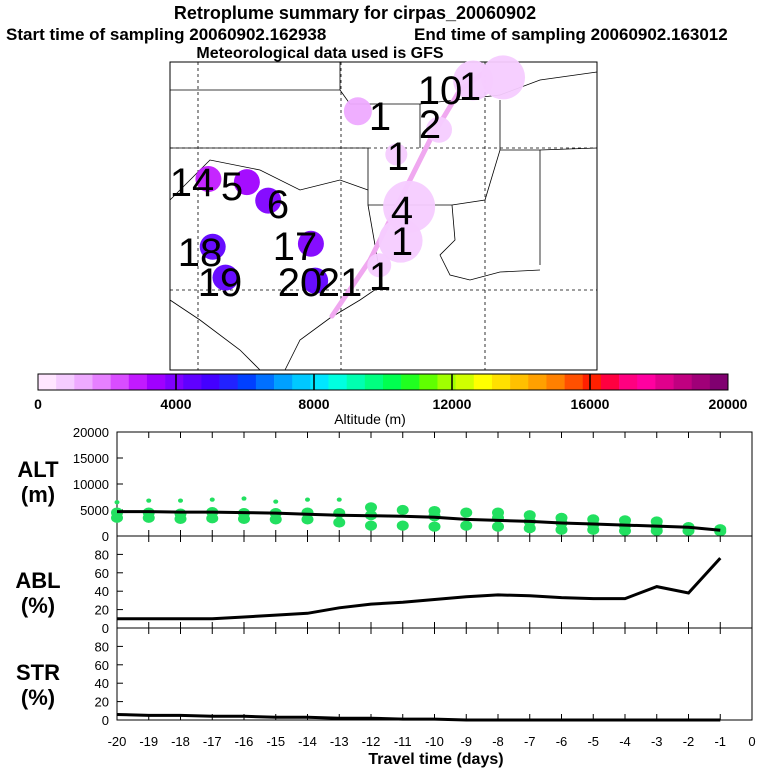 The width and height of the screenshot is (768, 768). What do you see at coordinates (657, 741) in the screenshot?
I see `x-tick-label: -3` at bounding box center [657, 741].